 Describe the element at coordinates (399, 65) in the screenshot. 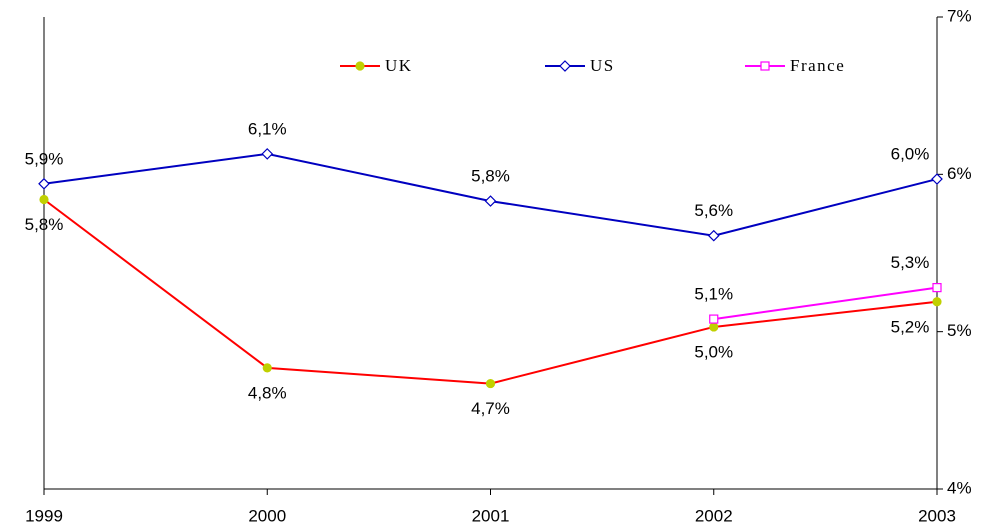

I see `legend-label: UK` at that location.